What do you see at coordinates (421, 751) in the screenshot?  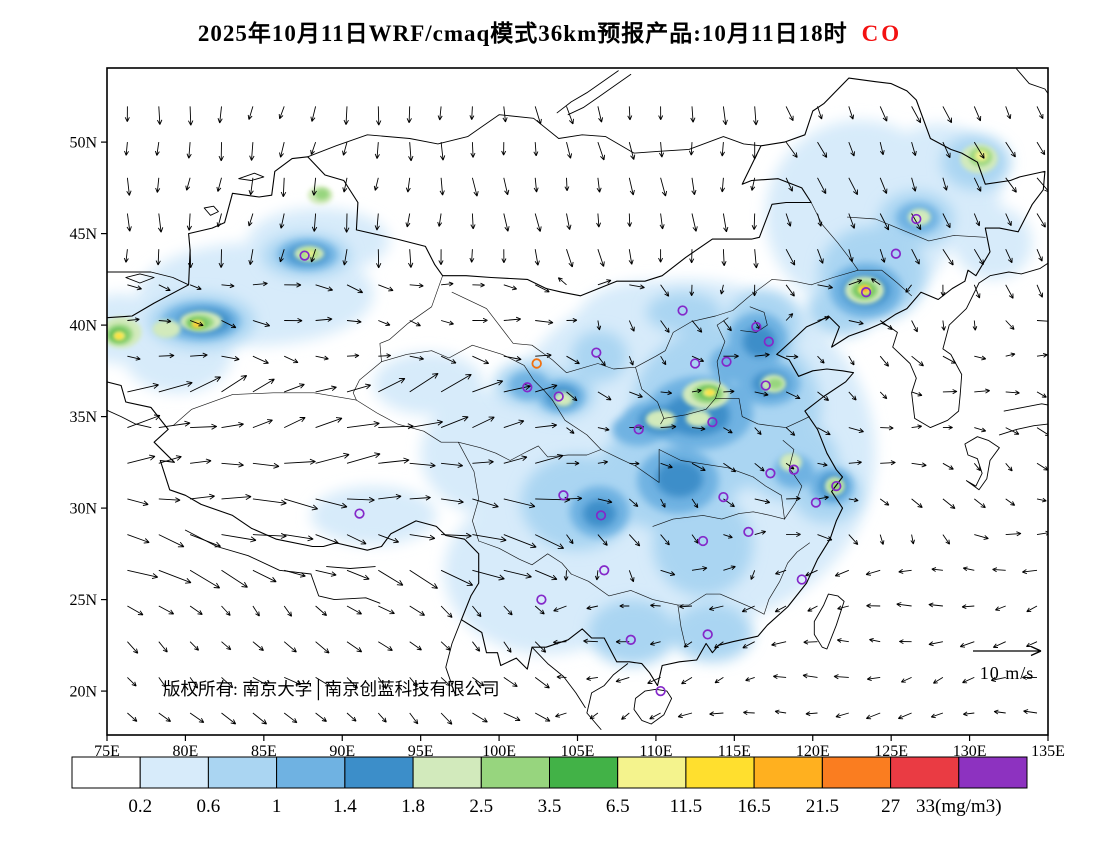 I see `lon-tick-label: 95E` at bounding box center [421, 751].